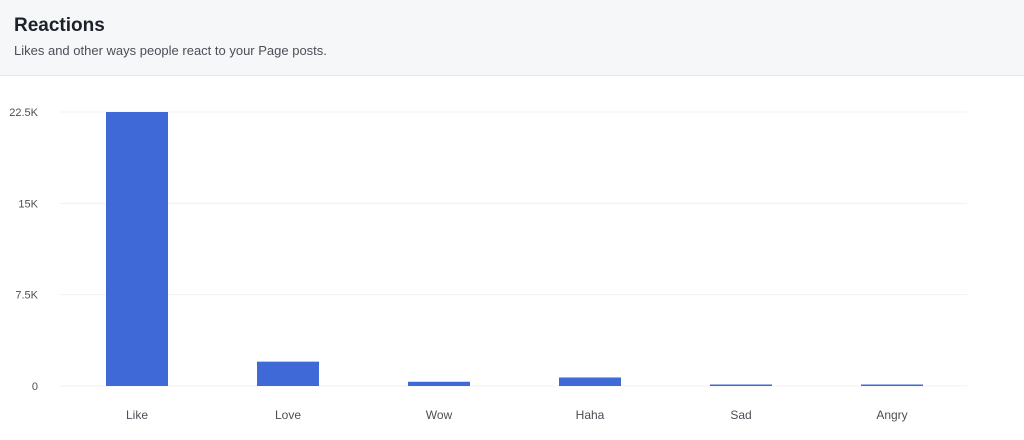  What do you see at coordinates (590, 381) in the screenshot?
I see `bar-haha` at bounding box center [590, 381].